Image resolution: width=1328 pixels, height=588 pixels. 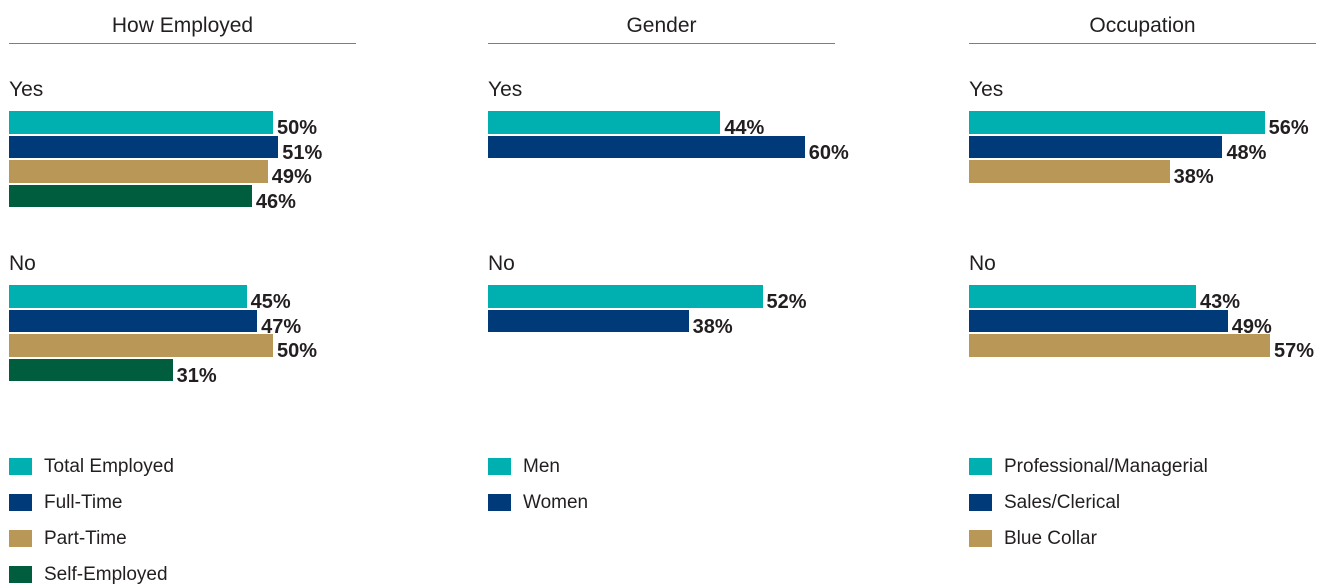 What do you see at coordinates (1106, 466) in the screenshot?
I see `legend-label: Professional/Managerial` at bounding box center [1106, 466].